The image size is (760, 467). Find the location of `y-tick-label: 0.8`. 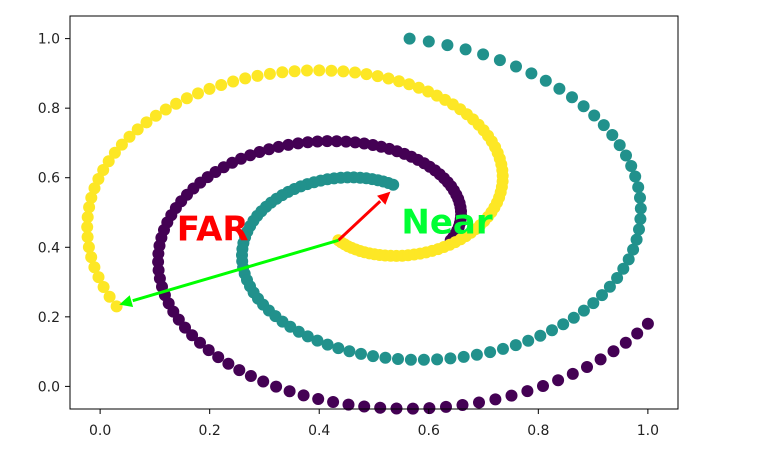

y-tick-label: 0.8 is located at coordinates (49, 109).